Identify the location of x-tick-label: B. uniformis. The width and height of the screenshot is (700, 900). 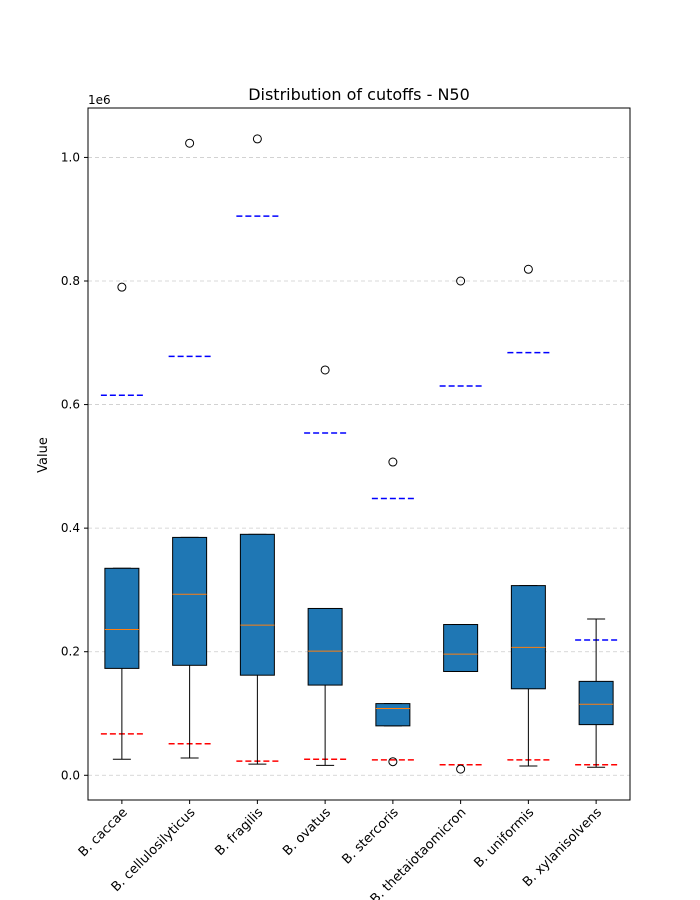
(504, 838).